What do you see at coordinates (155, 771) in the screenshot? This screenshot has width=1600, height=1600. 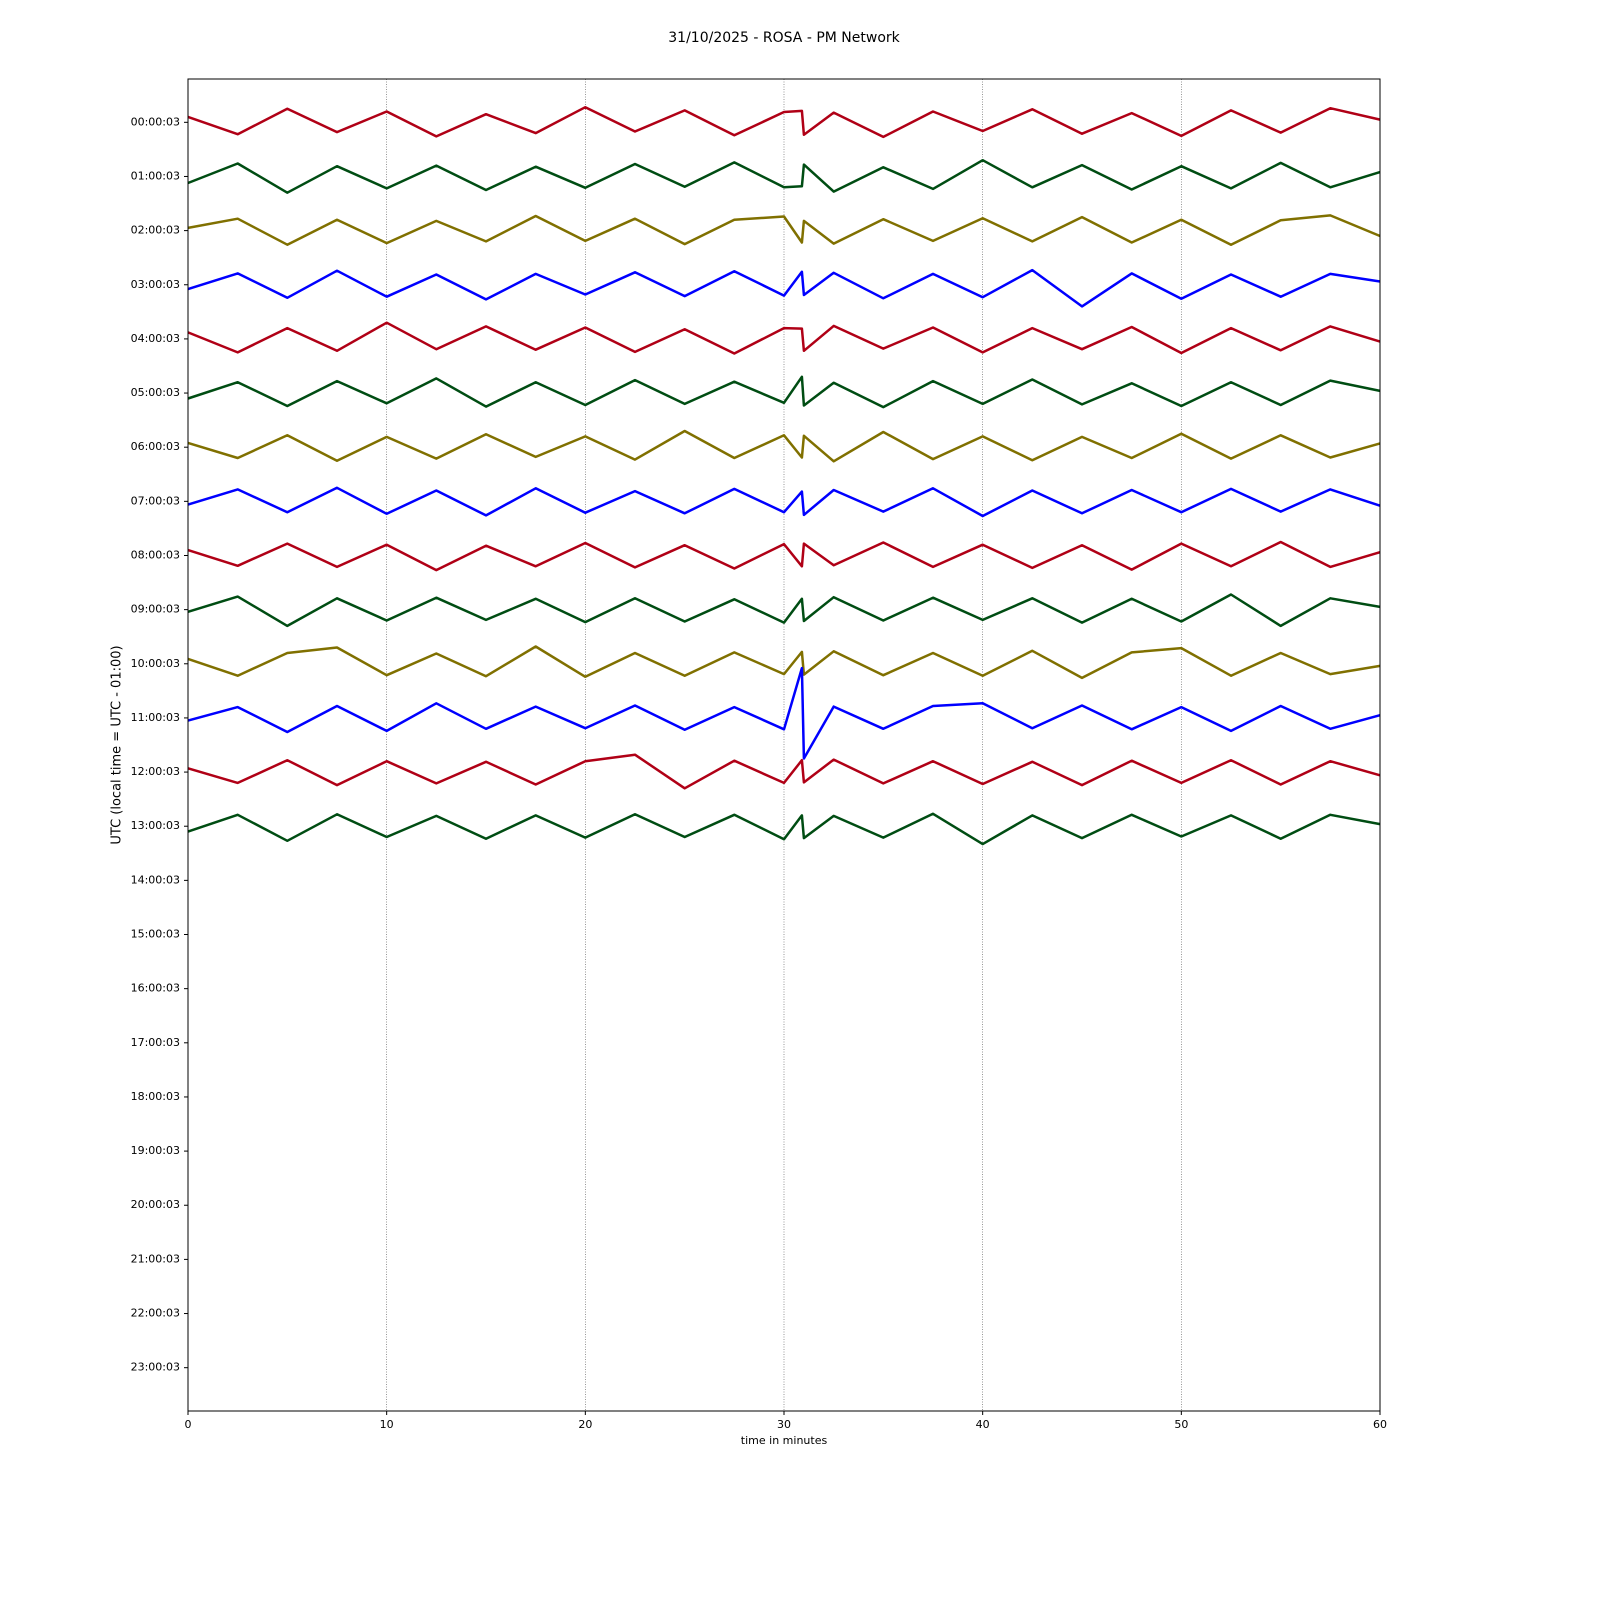 I see `y-tick-label: 12:00:03` at bounding box center [155, 771].